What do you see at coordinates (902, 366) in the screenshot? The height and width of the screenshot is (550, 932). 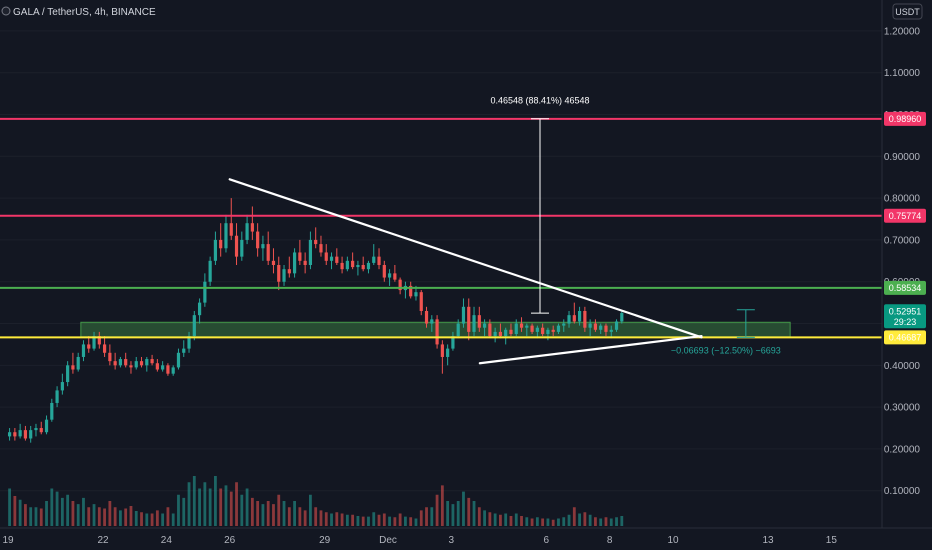 I see `price-tick-label: 0.40000` at bounding box center [902, 366].